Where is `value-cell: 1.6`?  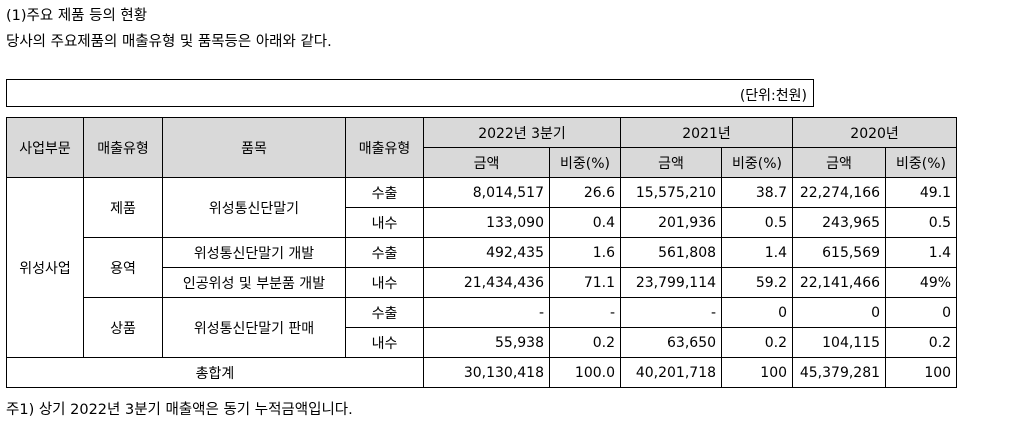
value-cell: 1.6 is located at coordinates (585, 252).